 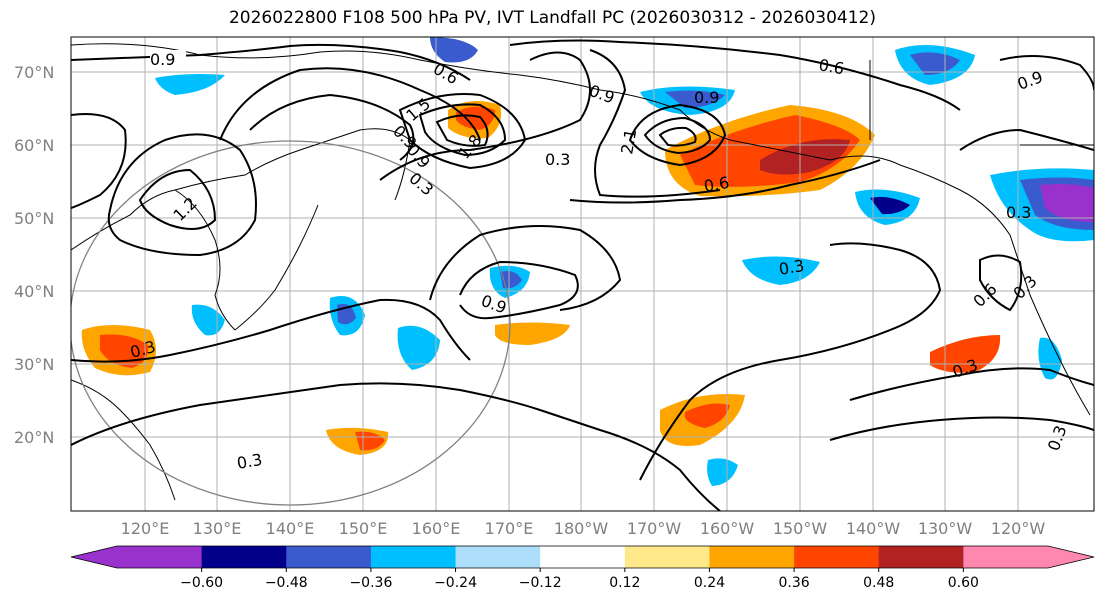 I want to click on shading-negative-alaska-west, so click(x=190, y=84).